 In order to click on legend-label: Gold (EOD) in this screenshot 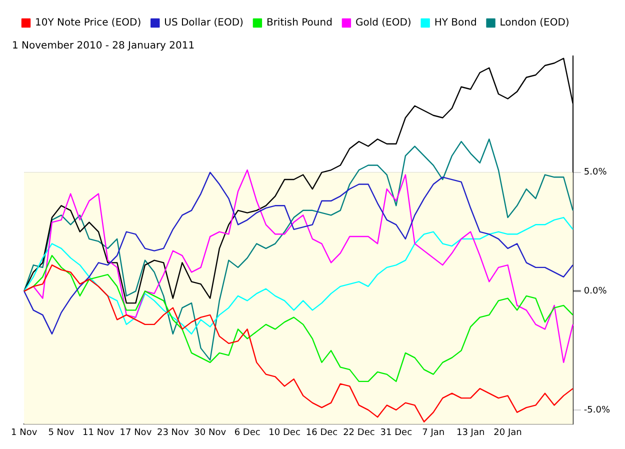, I will do `click(383, 23)`.